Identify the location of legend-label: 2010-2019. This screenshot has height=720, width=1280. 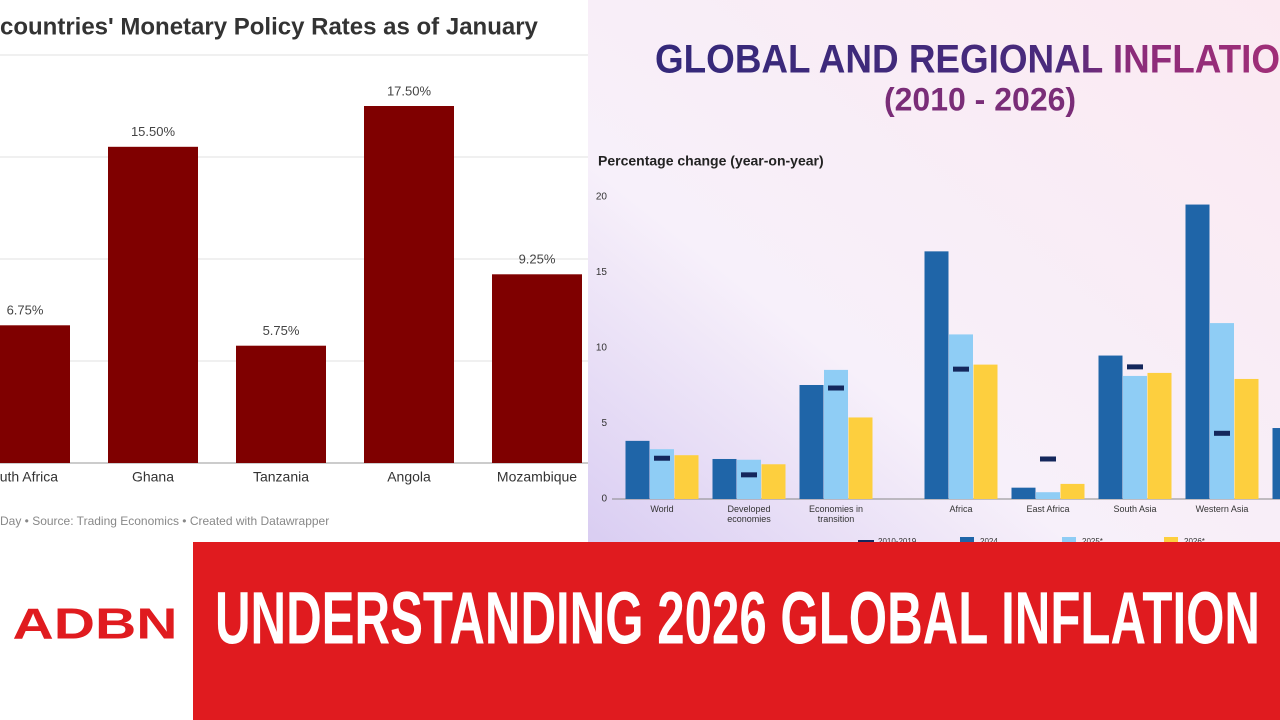
(897, 541).